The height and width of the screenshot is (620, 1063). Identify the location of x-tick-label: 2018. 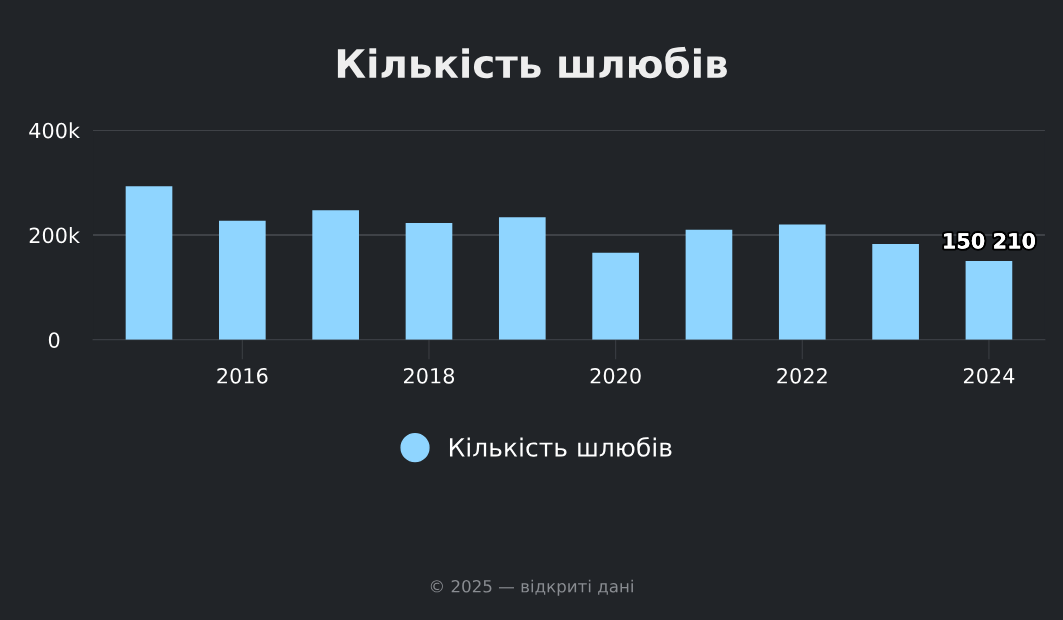
(429, 375).